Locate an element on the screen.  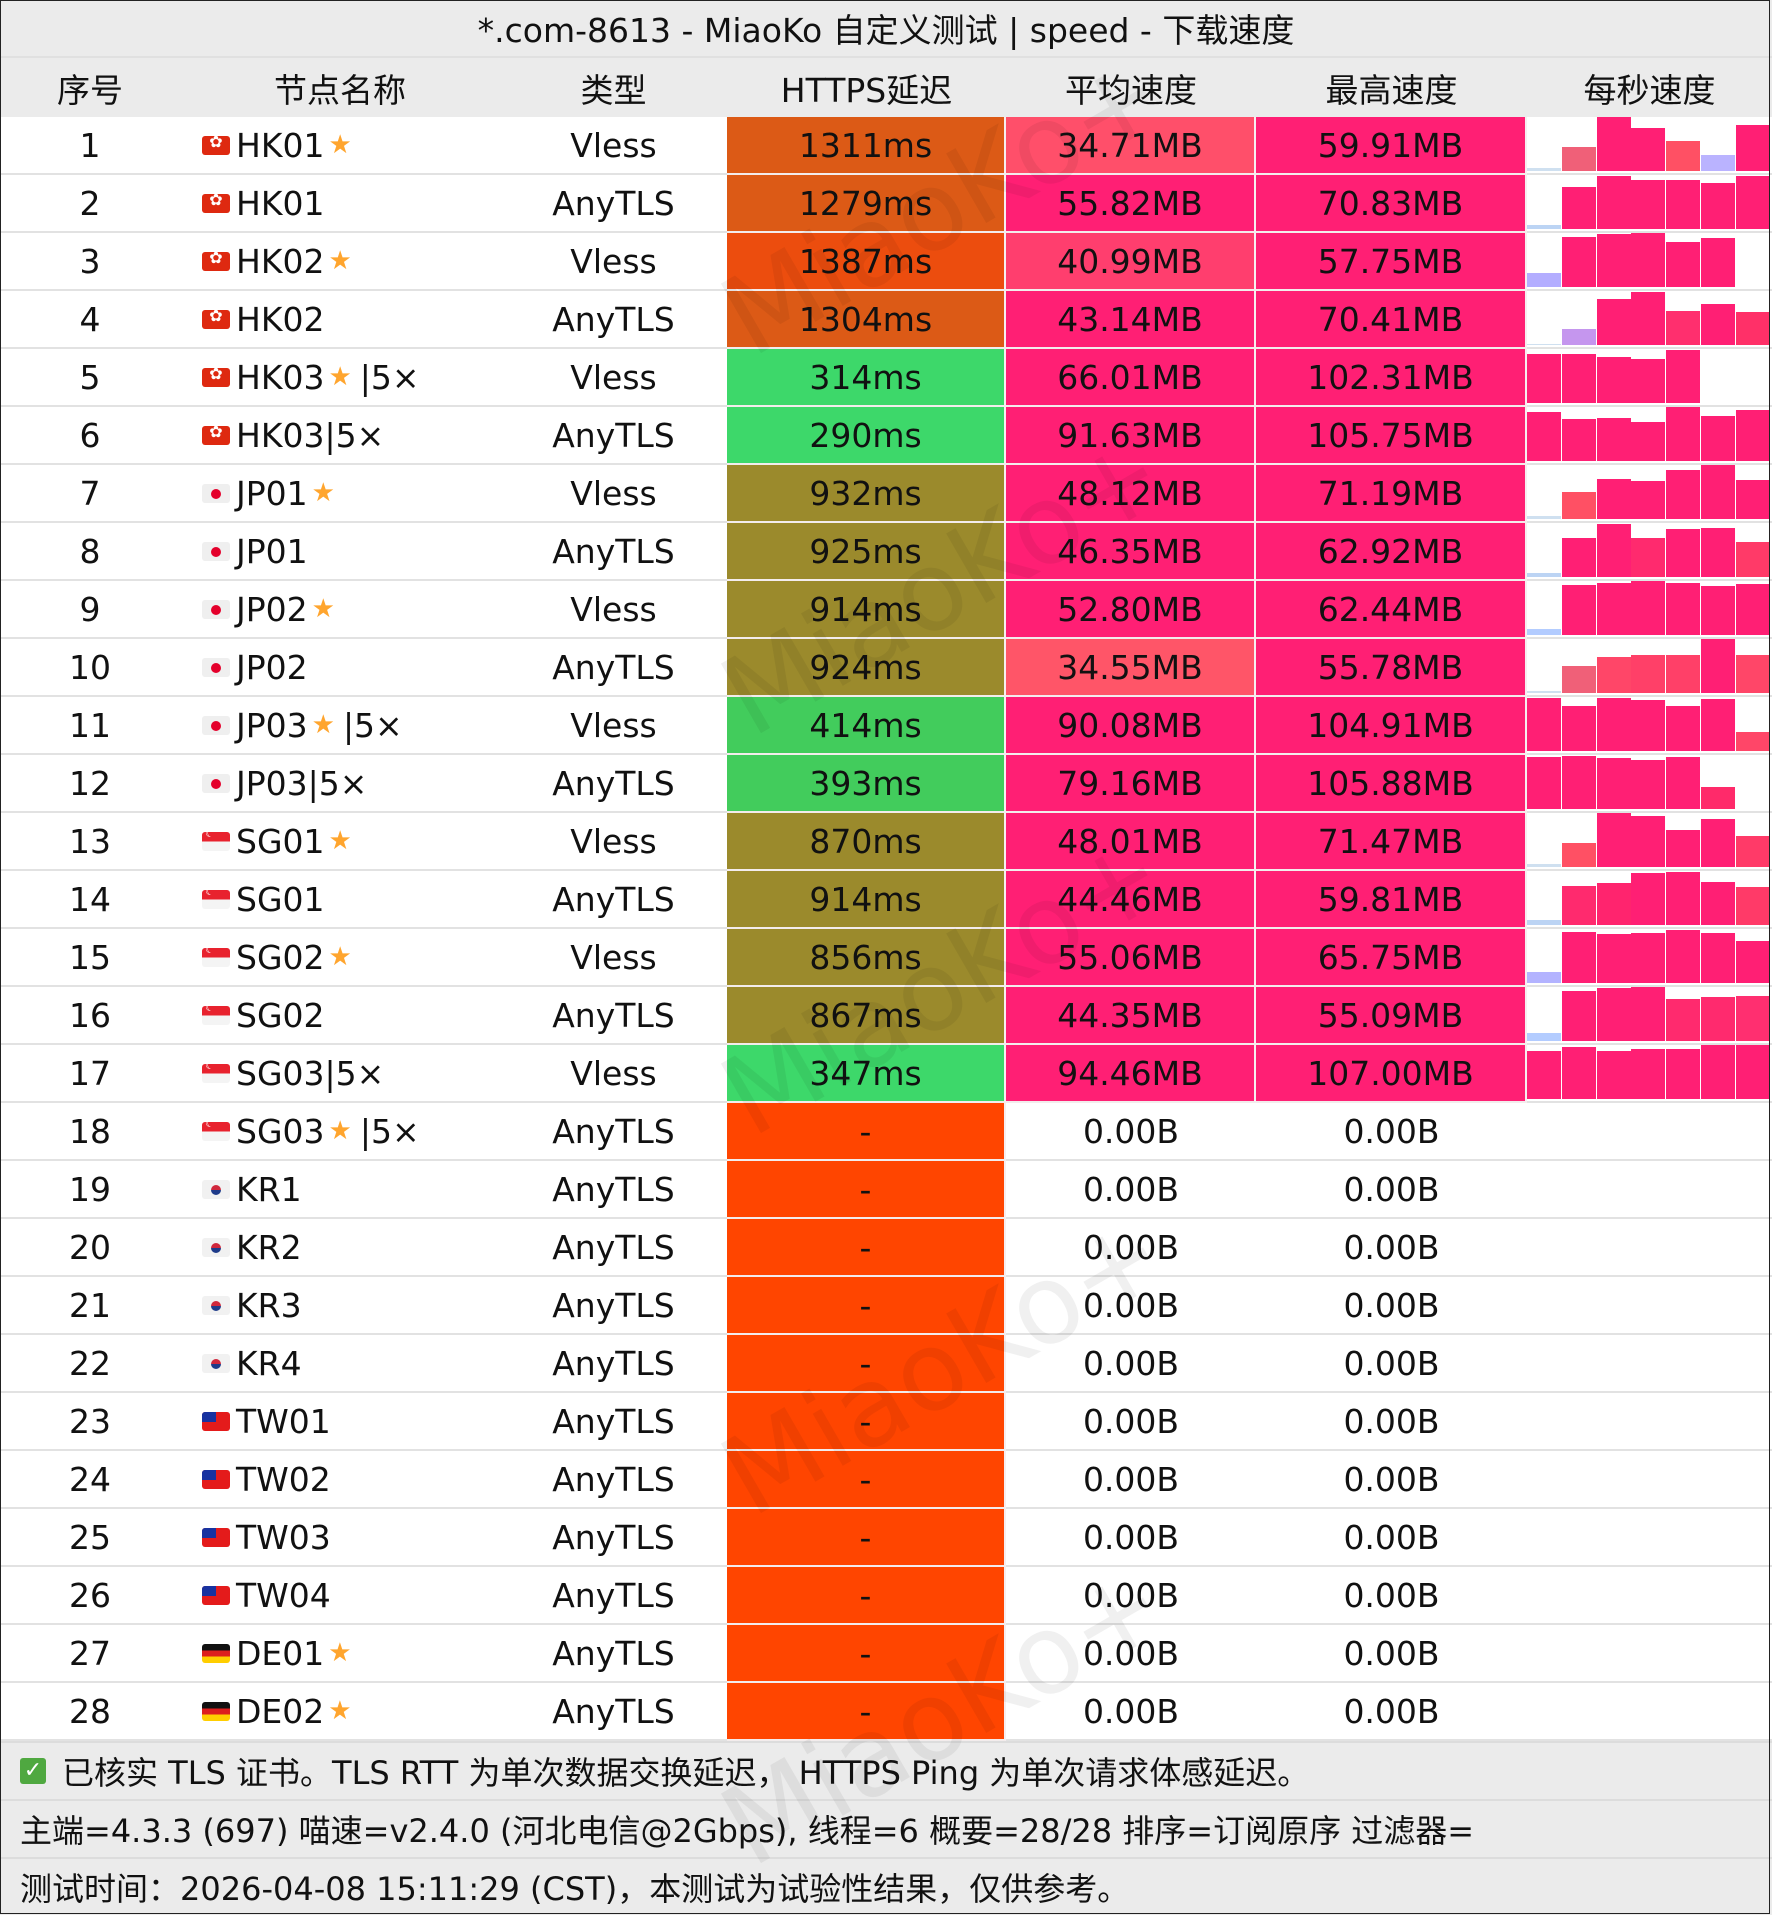
per-second-speed-sparkline is located at coordinates (1649, 1654).